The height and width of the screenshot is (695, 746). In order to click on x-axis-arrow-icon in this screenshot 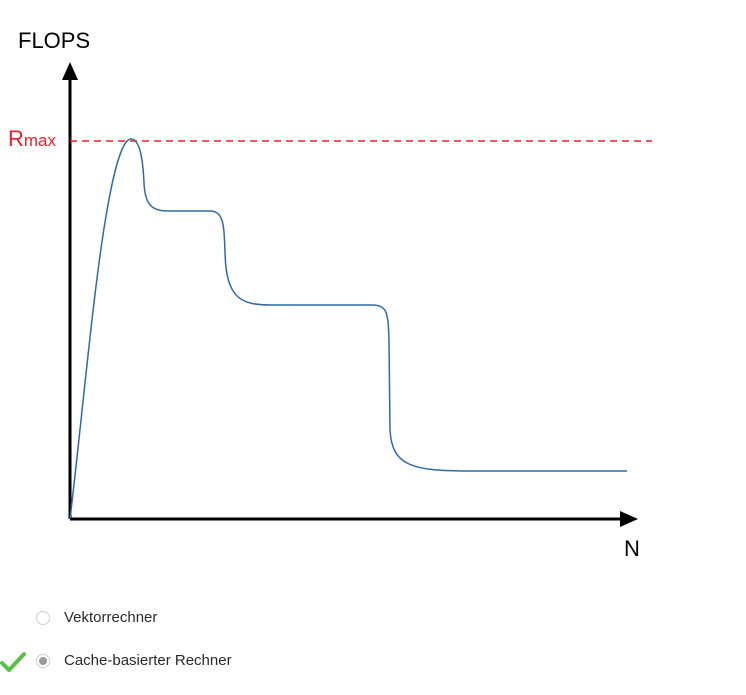, I will do `click(629, 519)`.